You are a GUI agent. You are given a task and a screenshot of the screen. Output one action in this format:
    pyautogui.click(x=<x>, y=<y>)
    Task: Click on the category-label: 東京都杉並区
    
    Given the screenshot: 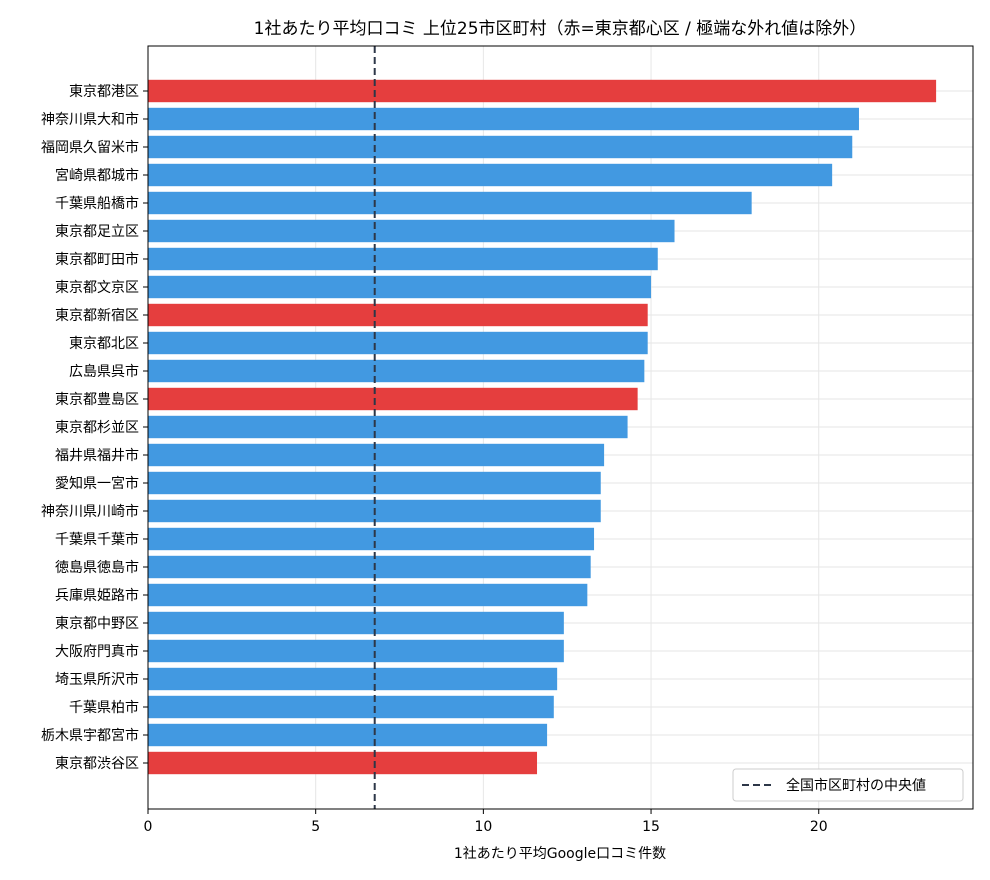 What is the action you would take?
    pyautogui.click(x=97, y=428)
    